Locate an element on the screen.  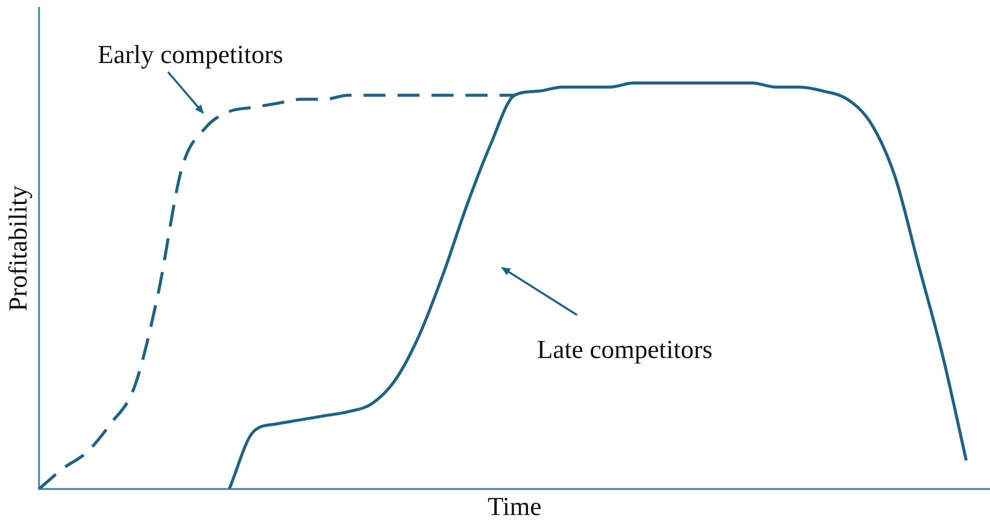
series-label: Early competitors is located at coordinates (191, 55).